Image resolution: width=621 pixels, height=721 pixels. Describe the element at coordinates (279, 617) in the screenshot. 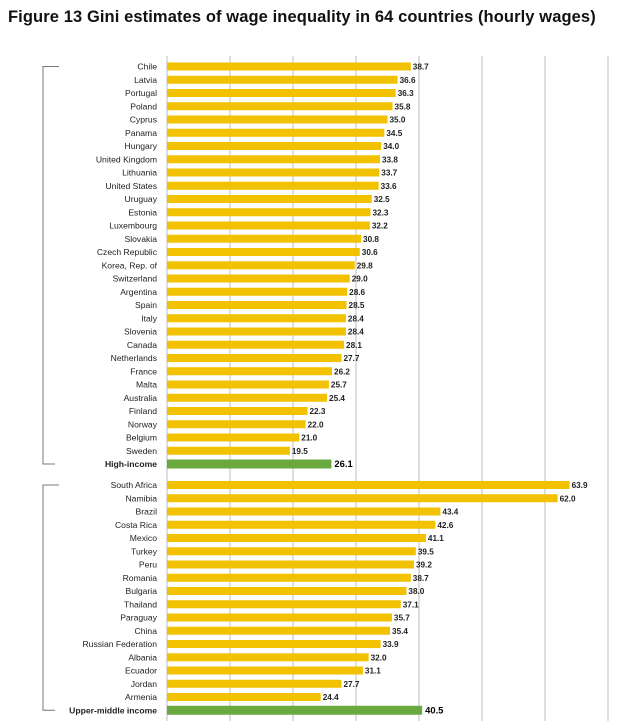

I see `bar-paraguay` at that location.